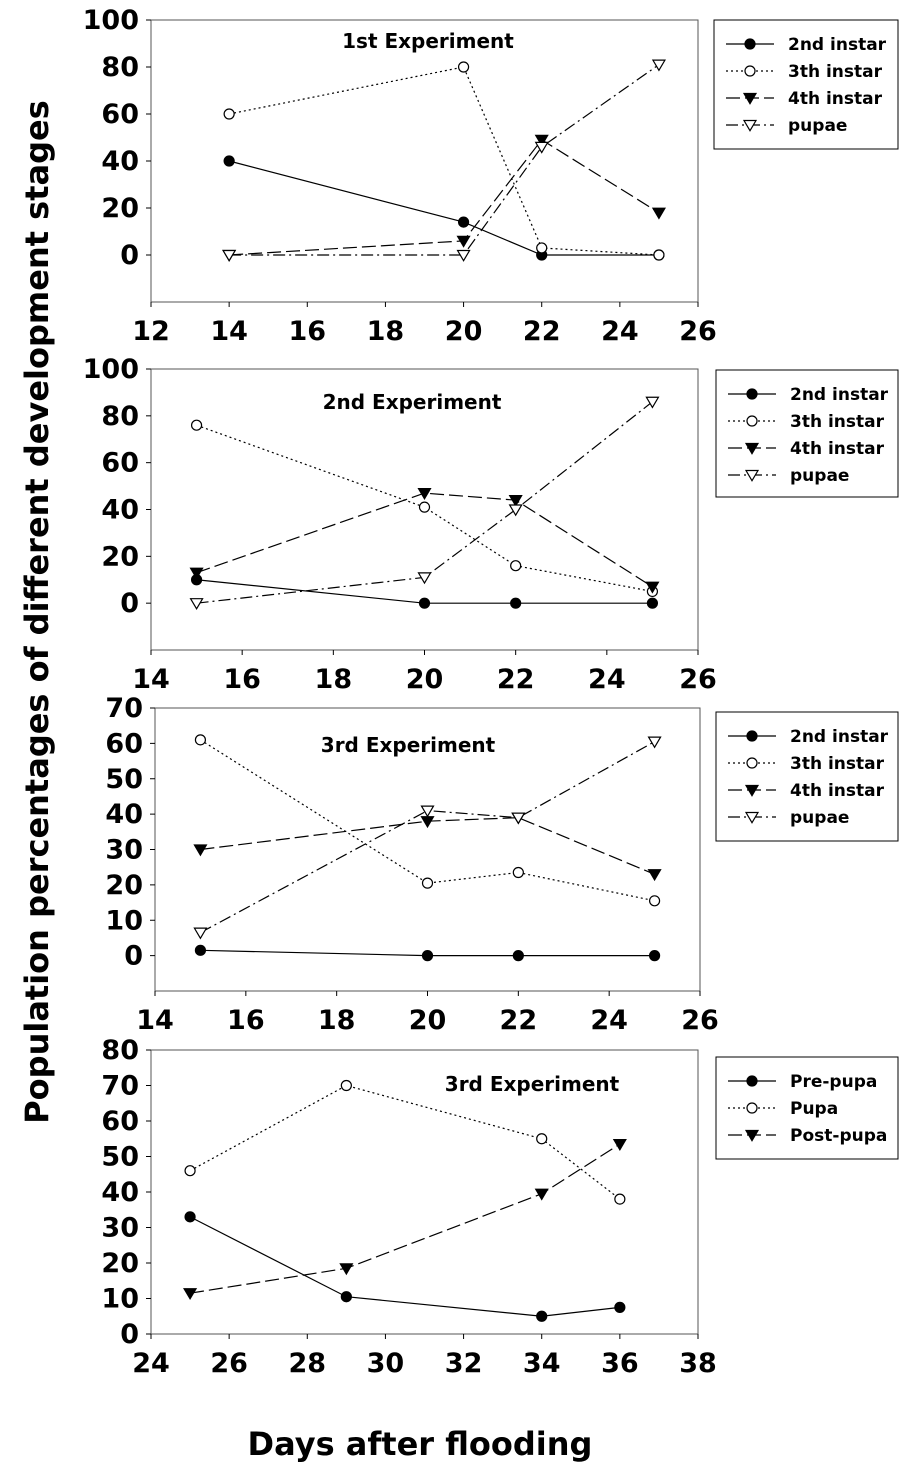 Image resolution: width=899 pixels, height=1469 pixels. Describe the element at coordinates (620, 1363) in the screenshot. I see `x-tick-label: 36` at that location.